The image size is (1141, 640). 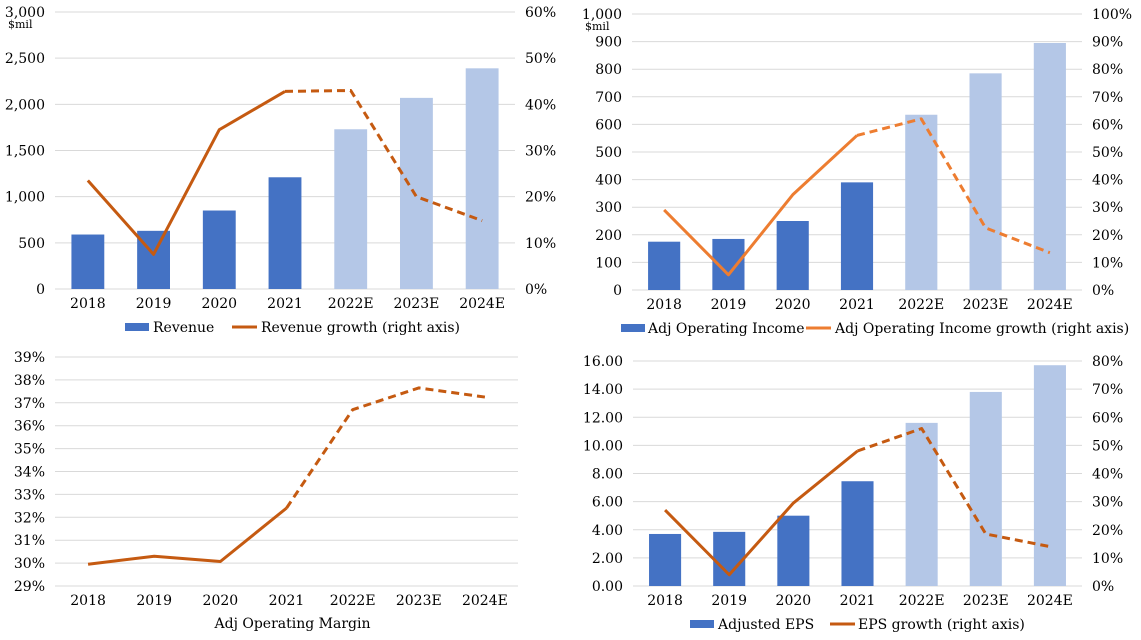 What do you see at coordinates (608, 98) in the screenshot?
I see `y-left-tick-label: 700` at bounding box center [608, 98].